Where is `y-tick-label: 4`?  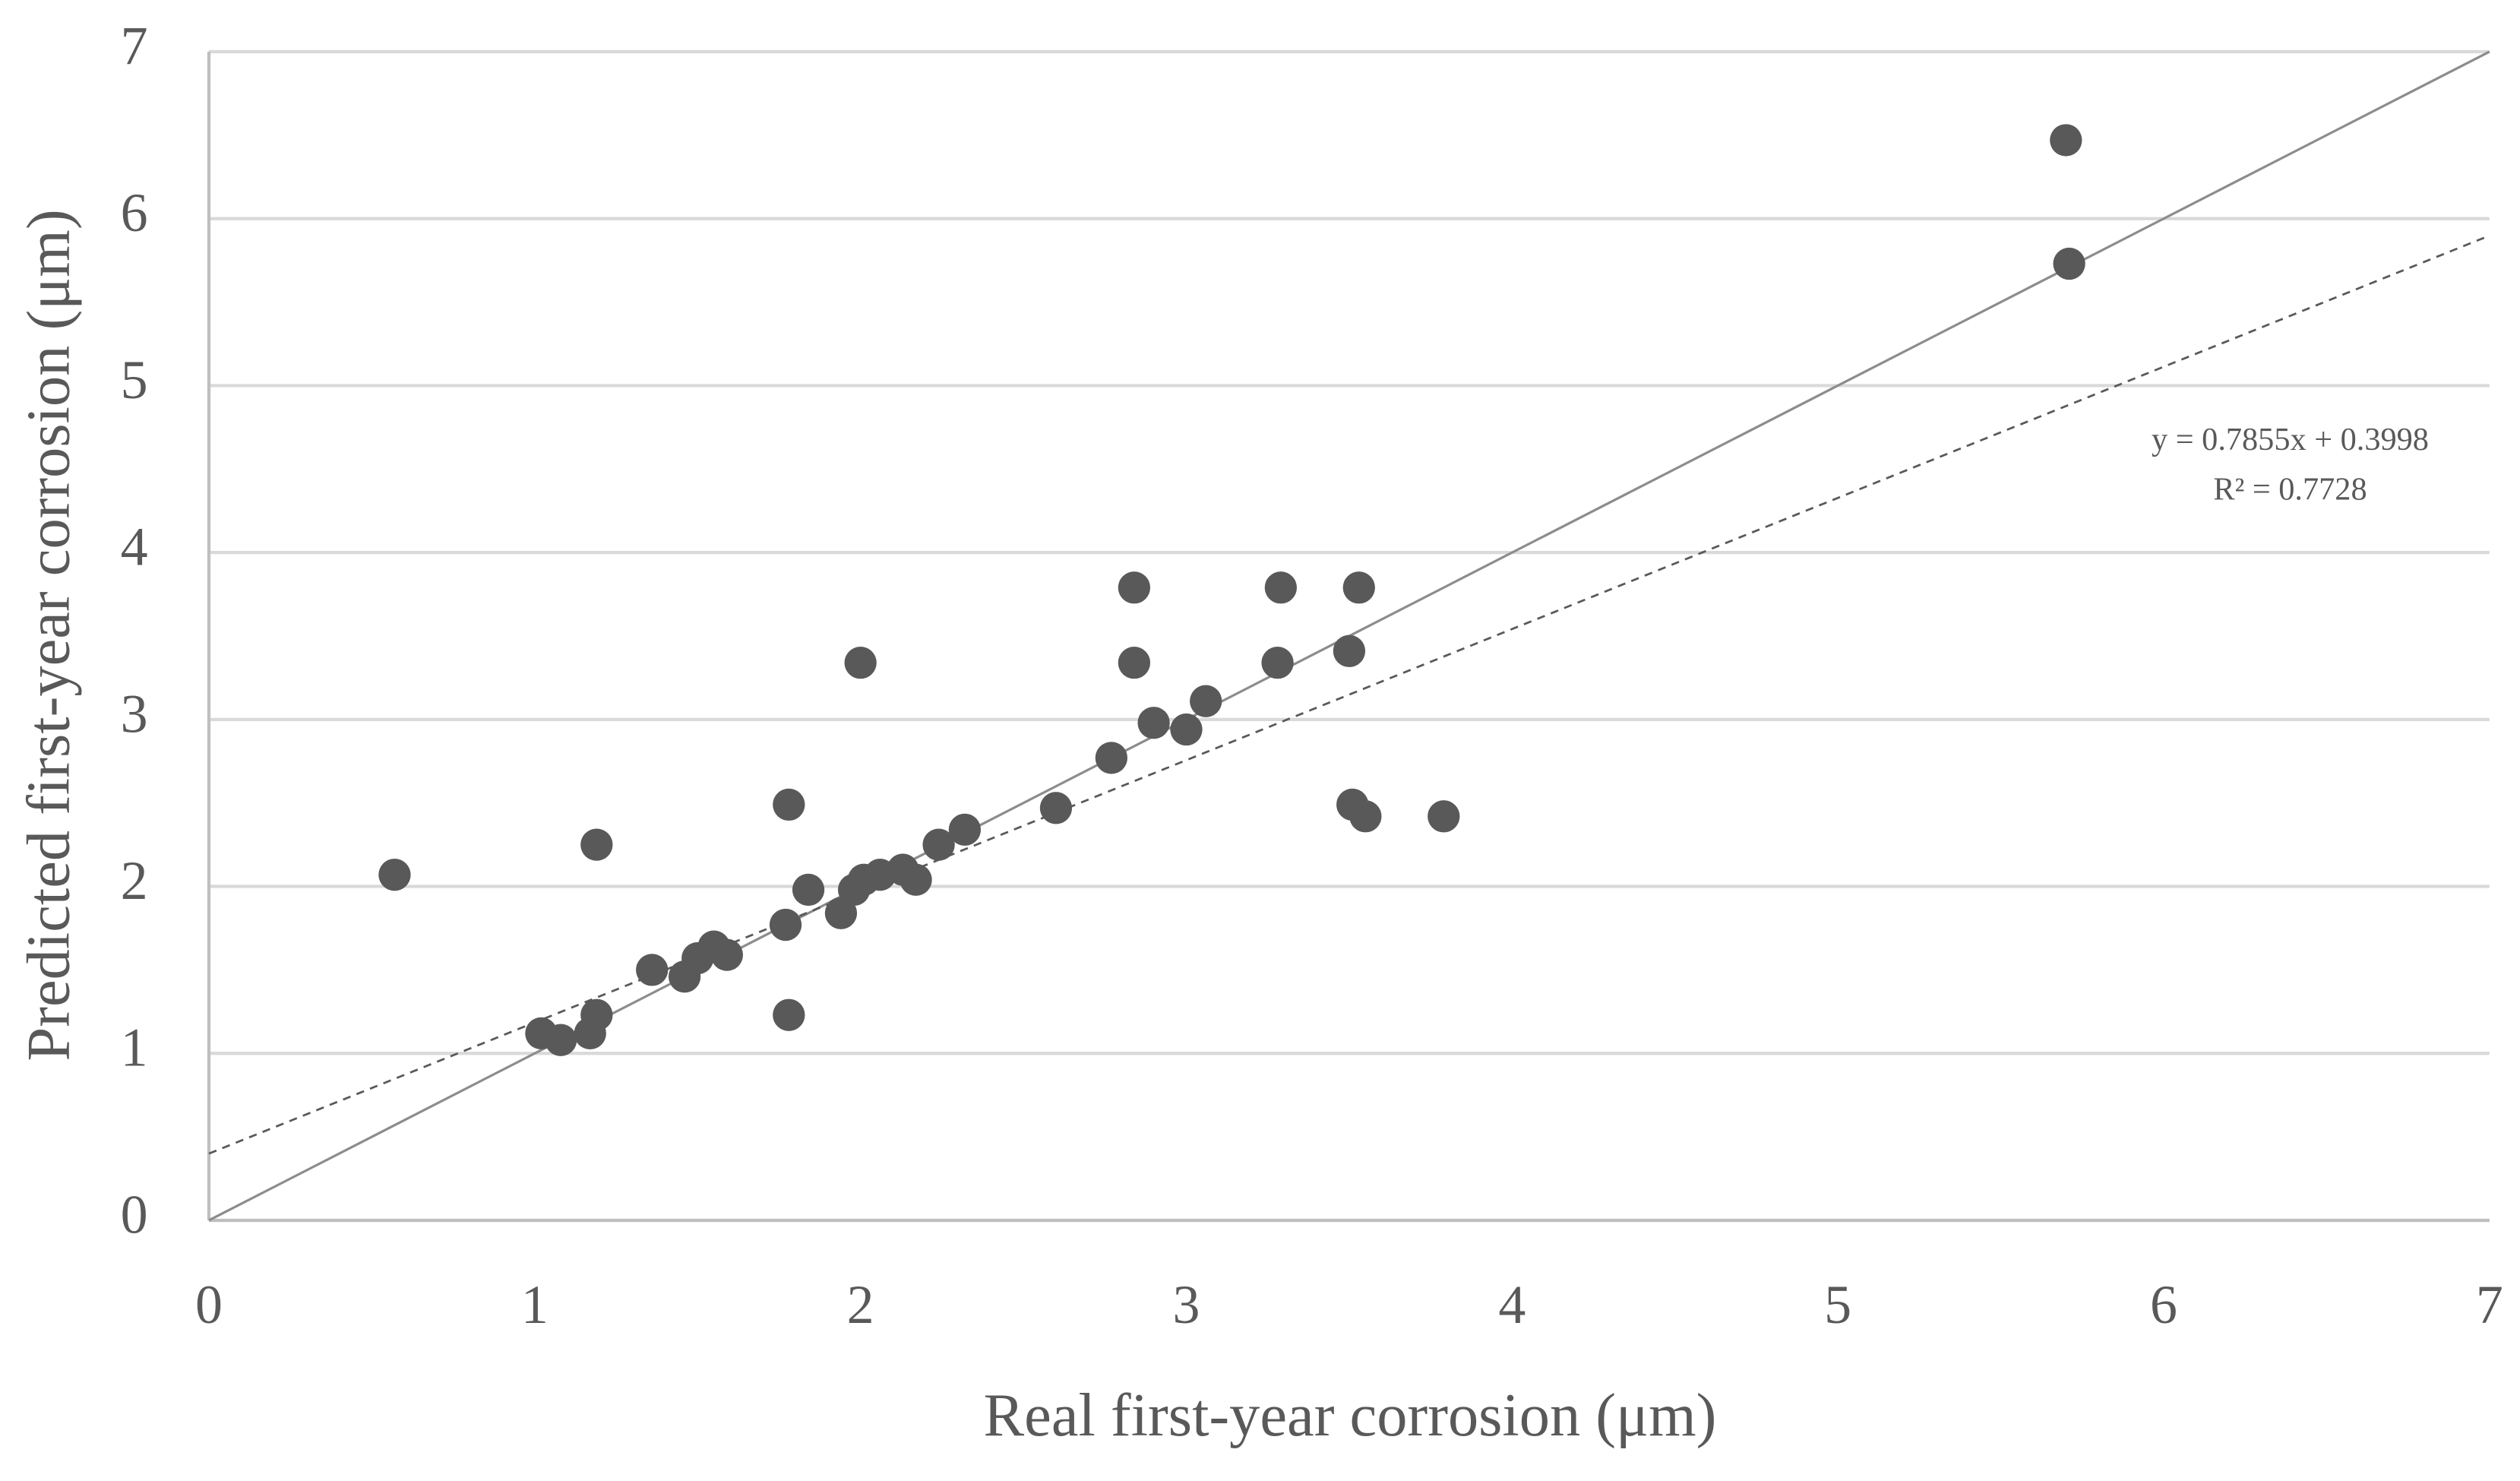
y-tick-label: 4 is located at coordinates (134, 547).